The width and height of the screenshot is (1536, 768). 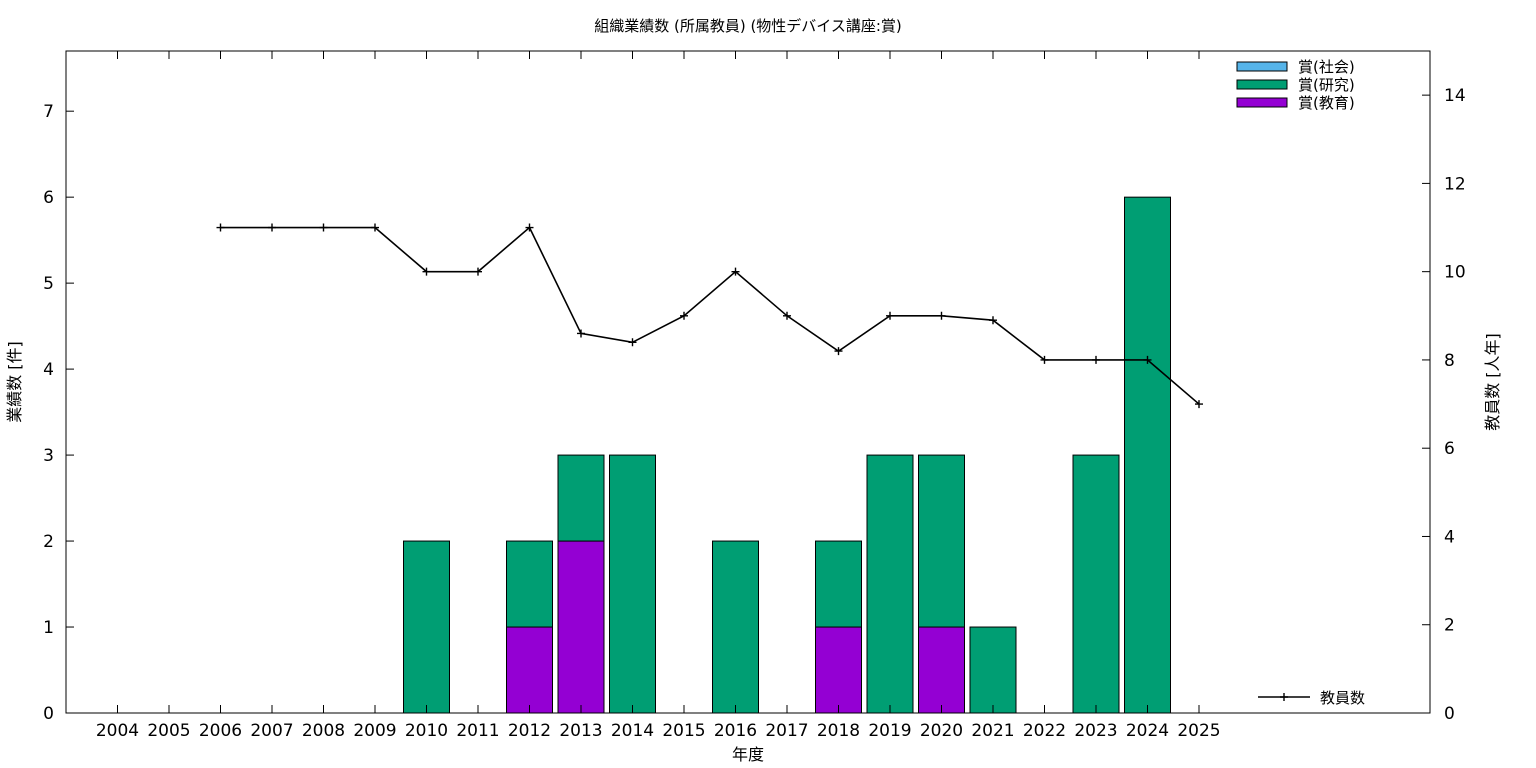 I want to click on legend: 賞(社会)賞(研究)賞(教育), so click(x=1295, y=85).